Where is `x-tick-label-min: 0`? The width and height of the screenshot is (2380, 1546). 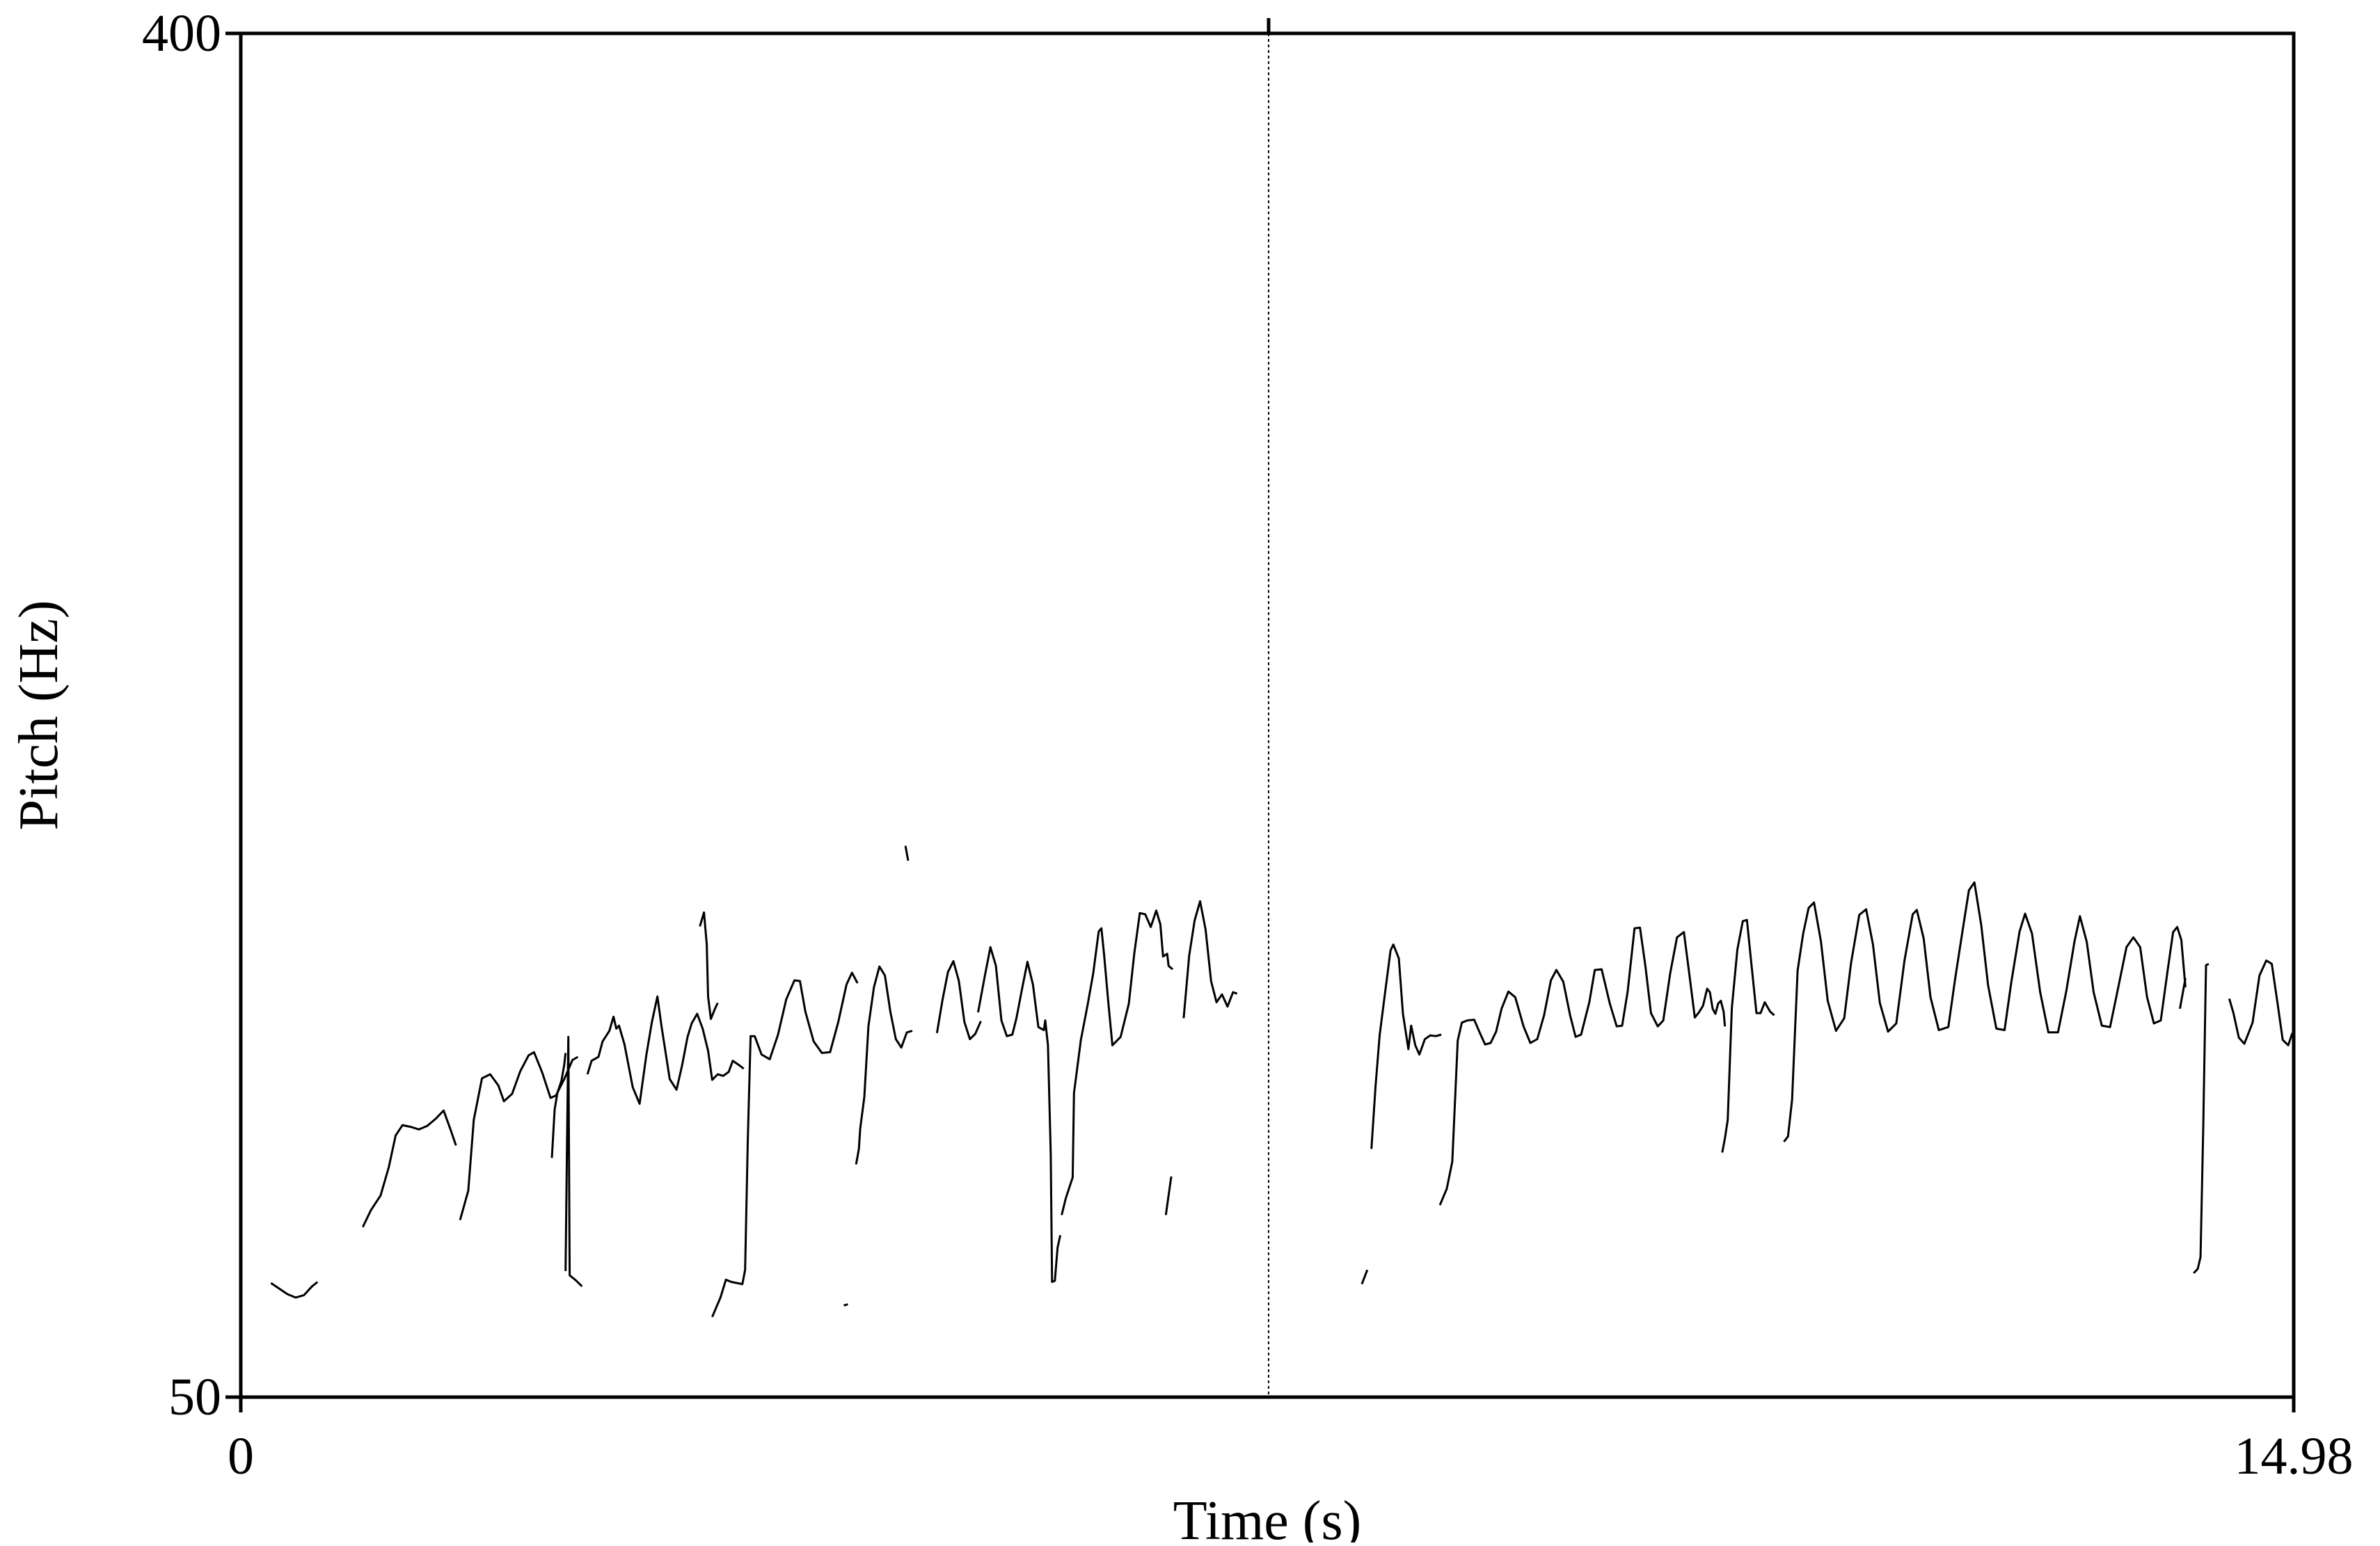 x-tick-label-min: 0 is located at coordinates (241, 1456).